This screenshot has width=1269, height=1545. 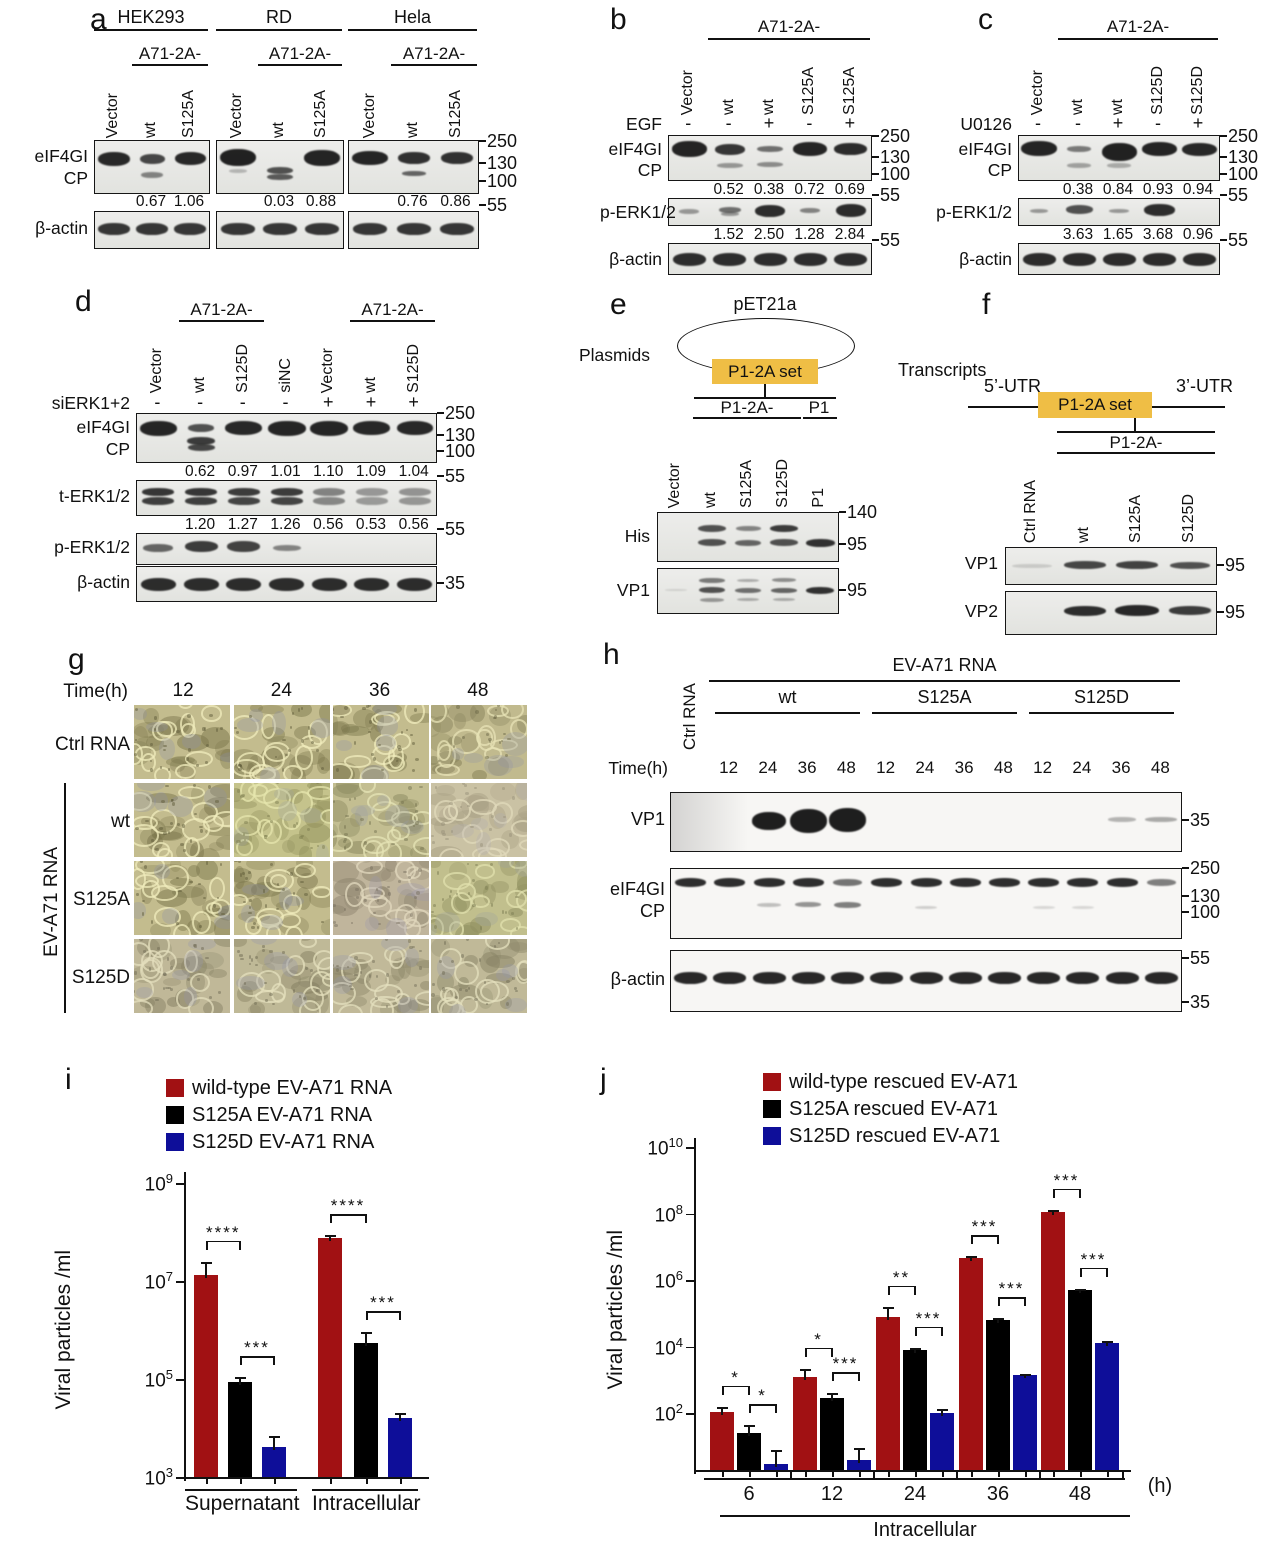 I want to click on side-group-label: EV-A71 RNA, so click(x=51, y=901).